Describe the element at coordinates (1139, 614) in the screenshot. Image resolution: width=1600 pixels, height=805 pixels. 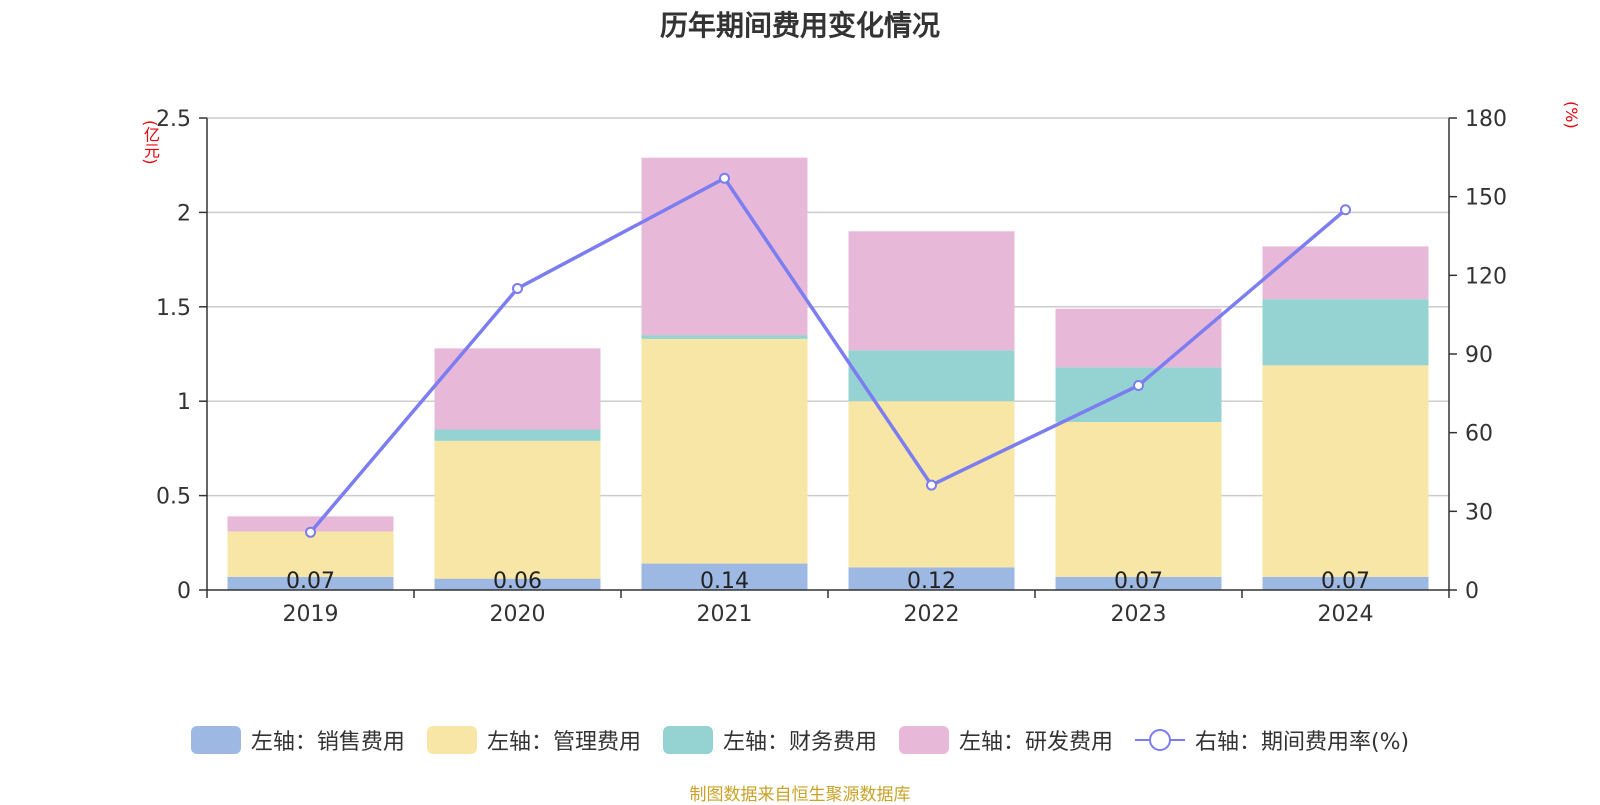
I see `x-axis-tick-label: 2023` at that location.